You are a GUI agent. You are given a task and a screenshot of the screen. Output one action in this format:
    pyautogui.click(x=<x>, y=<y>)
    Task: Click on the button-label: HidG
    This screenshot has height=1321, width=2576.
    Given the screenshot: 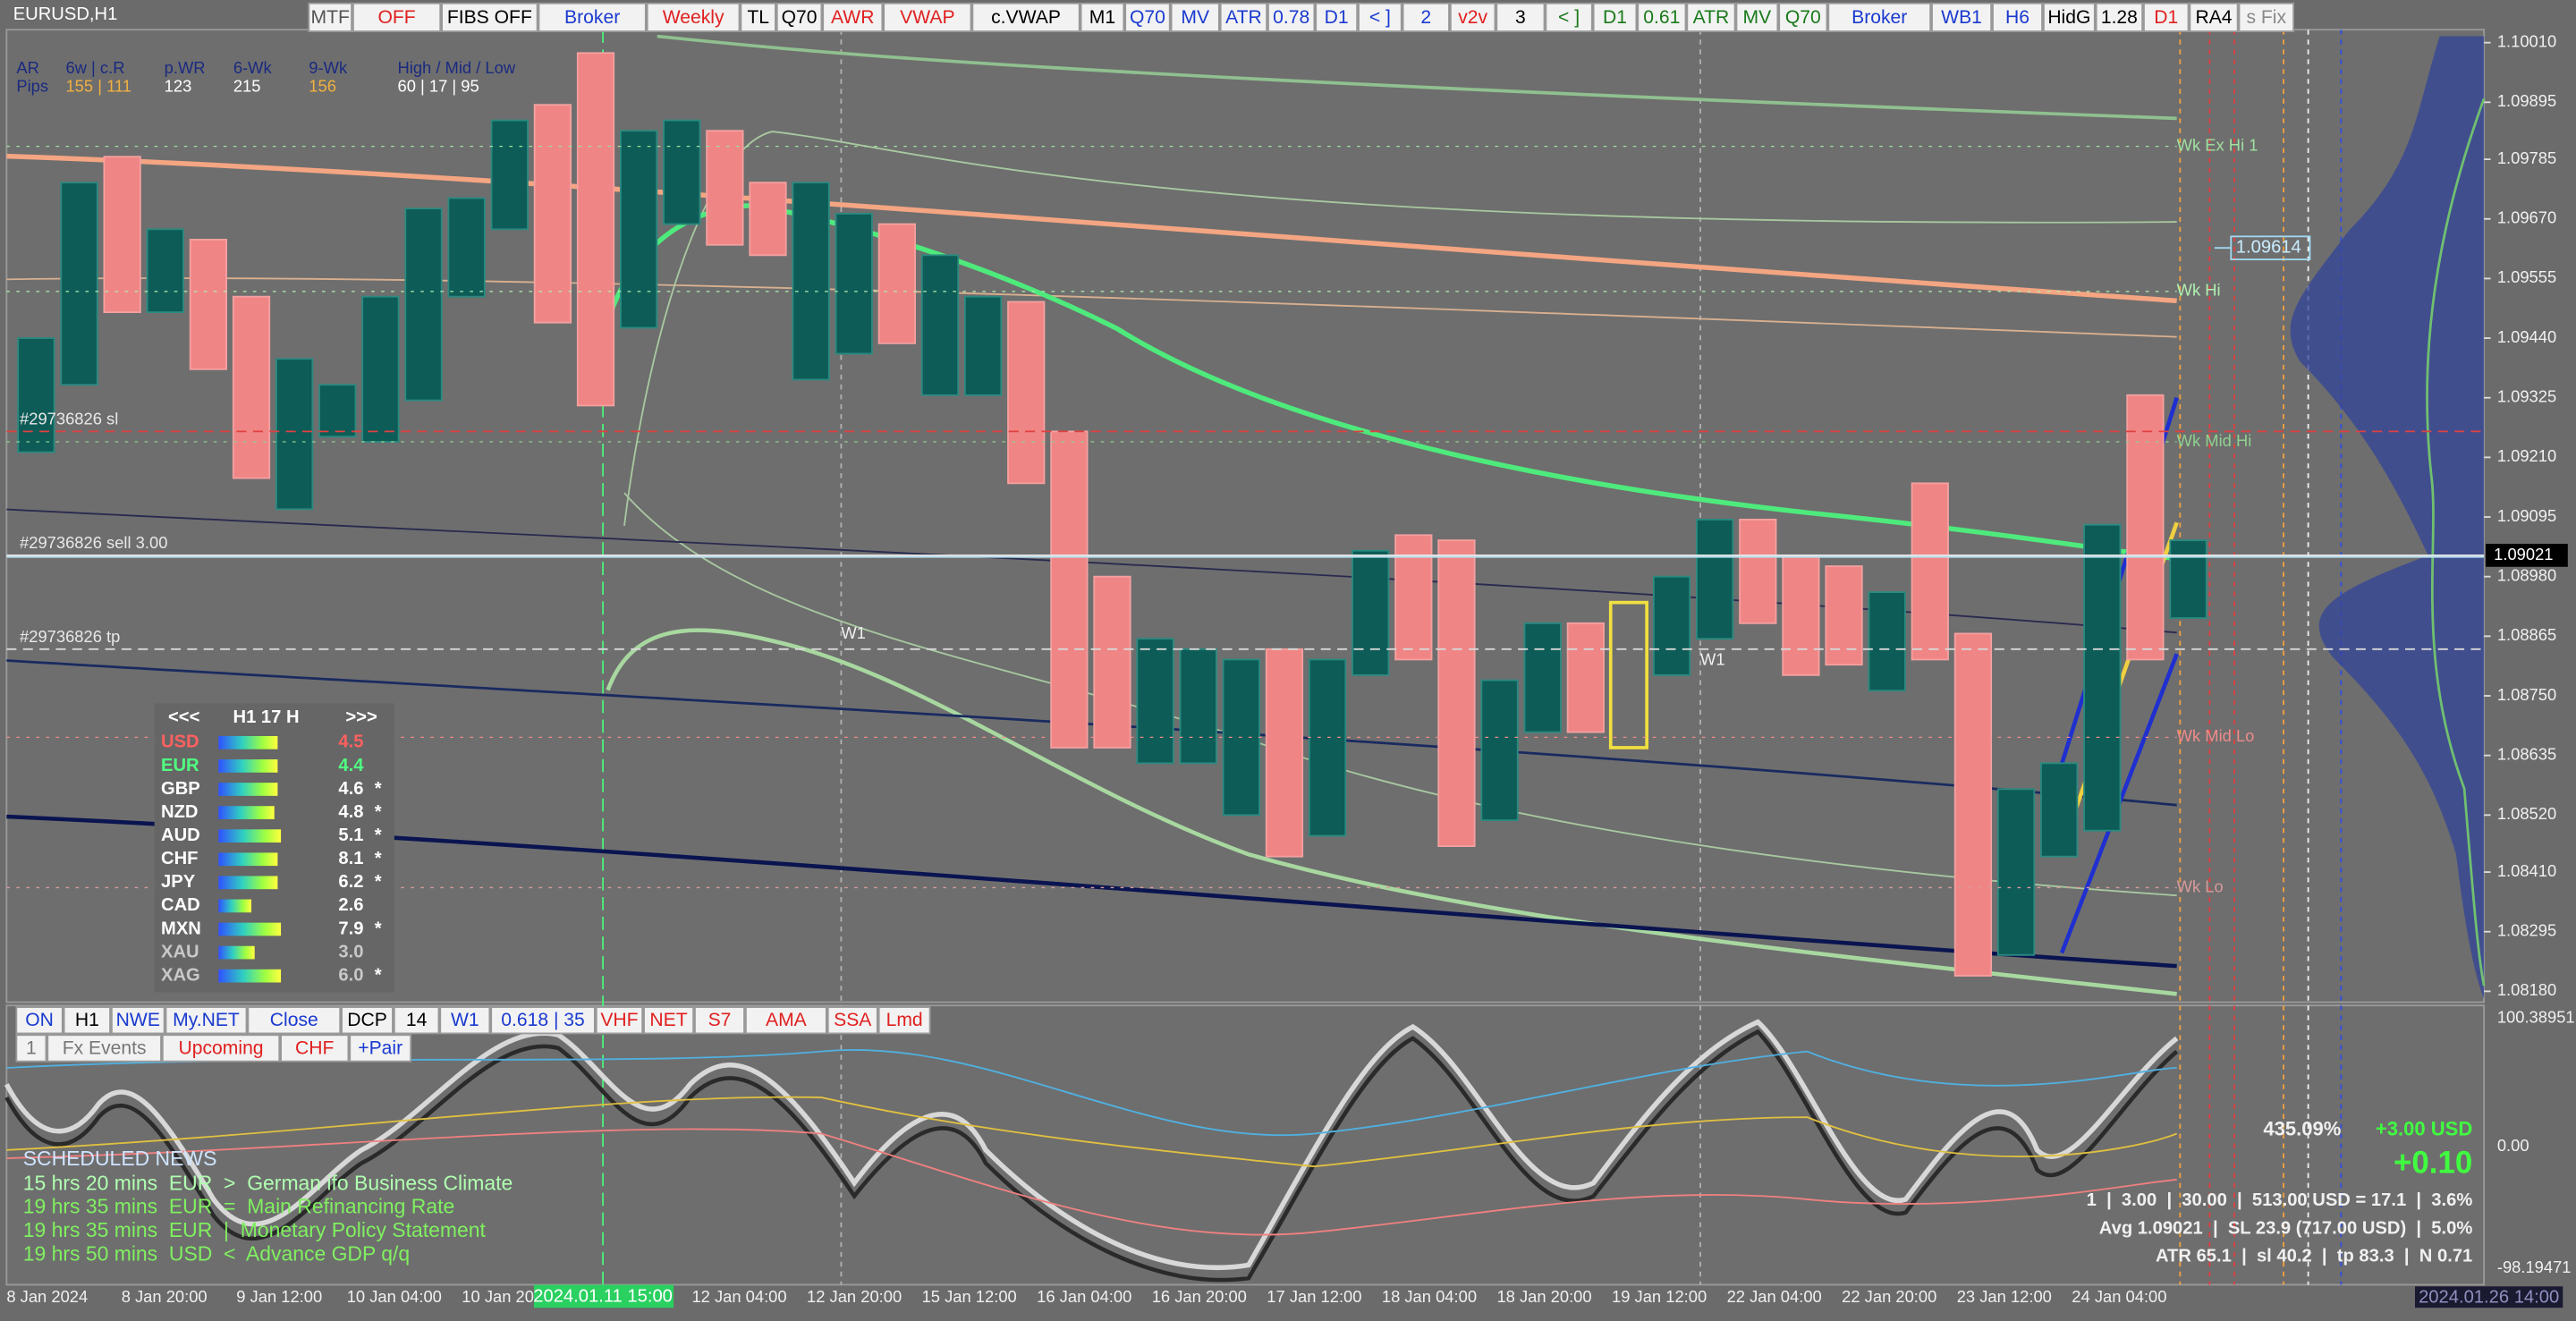 What is the action you would take?
    pyautogui.click(x=2068, y=17)
    